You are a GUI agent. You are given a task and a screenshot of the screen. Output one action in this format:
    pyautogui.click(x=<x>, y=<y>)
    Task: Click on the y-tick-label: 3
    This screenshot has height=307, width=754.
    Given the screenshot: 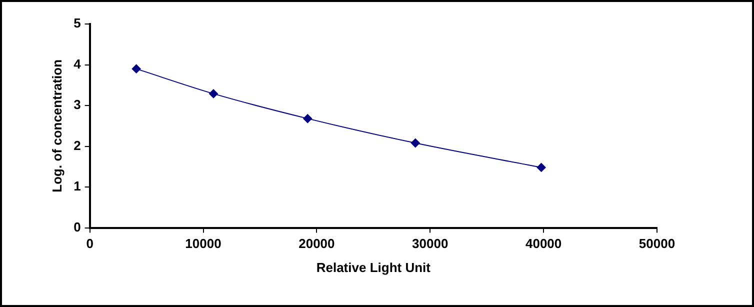 What is the action you would take?
    pyautogui.click(x=77, y=104)
    